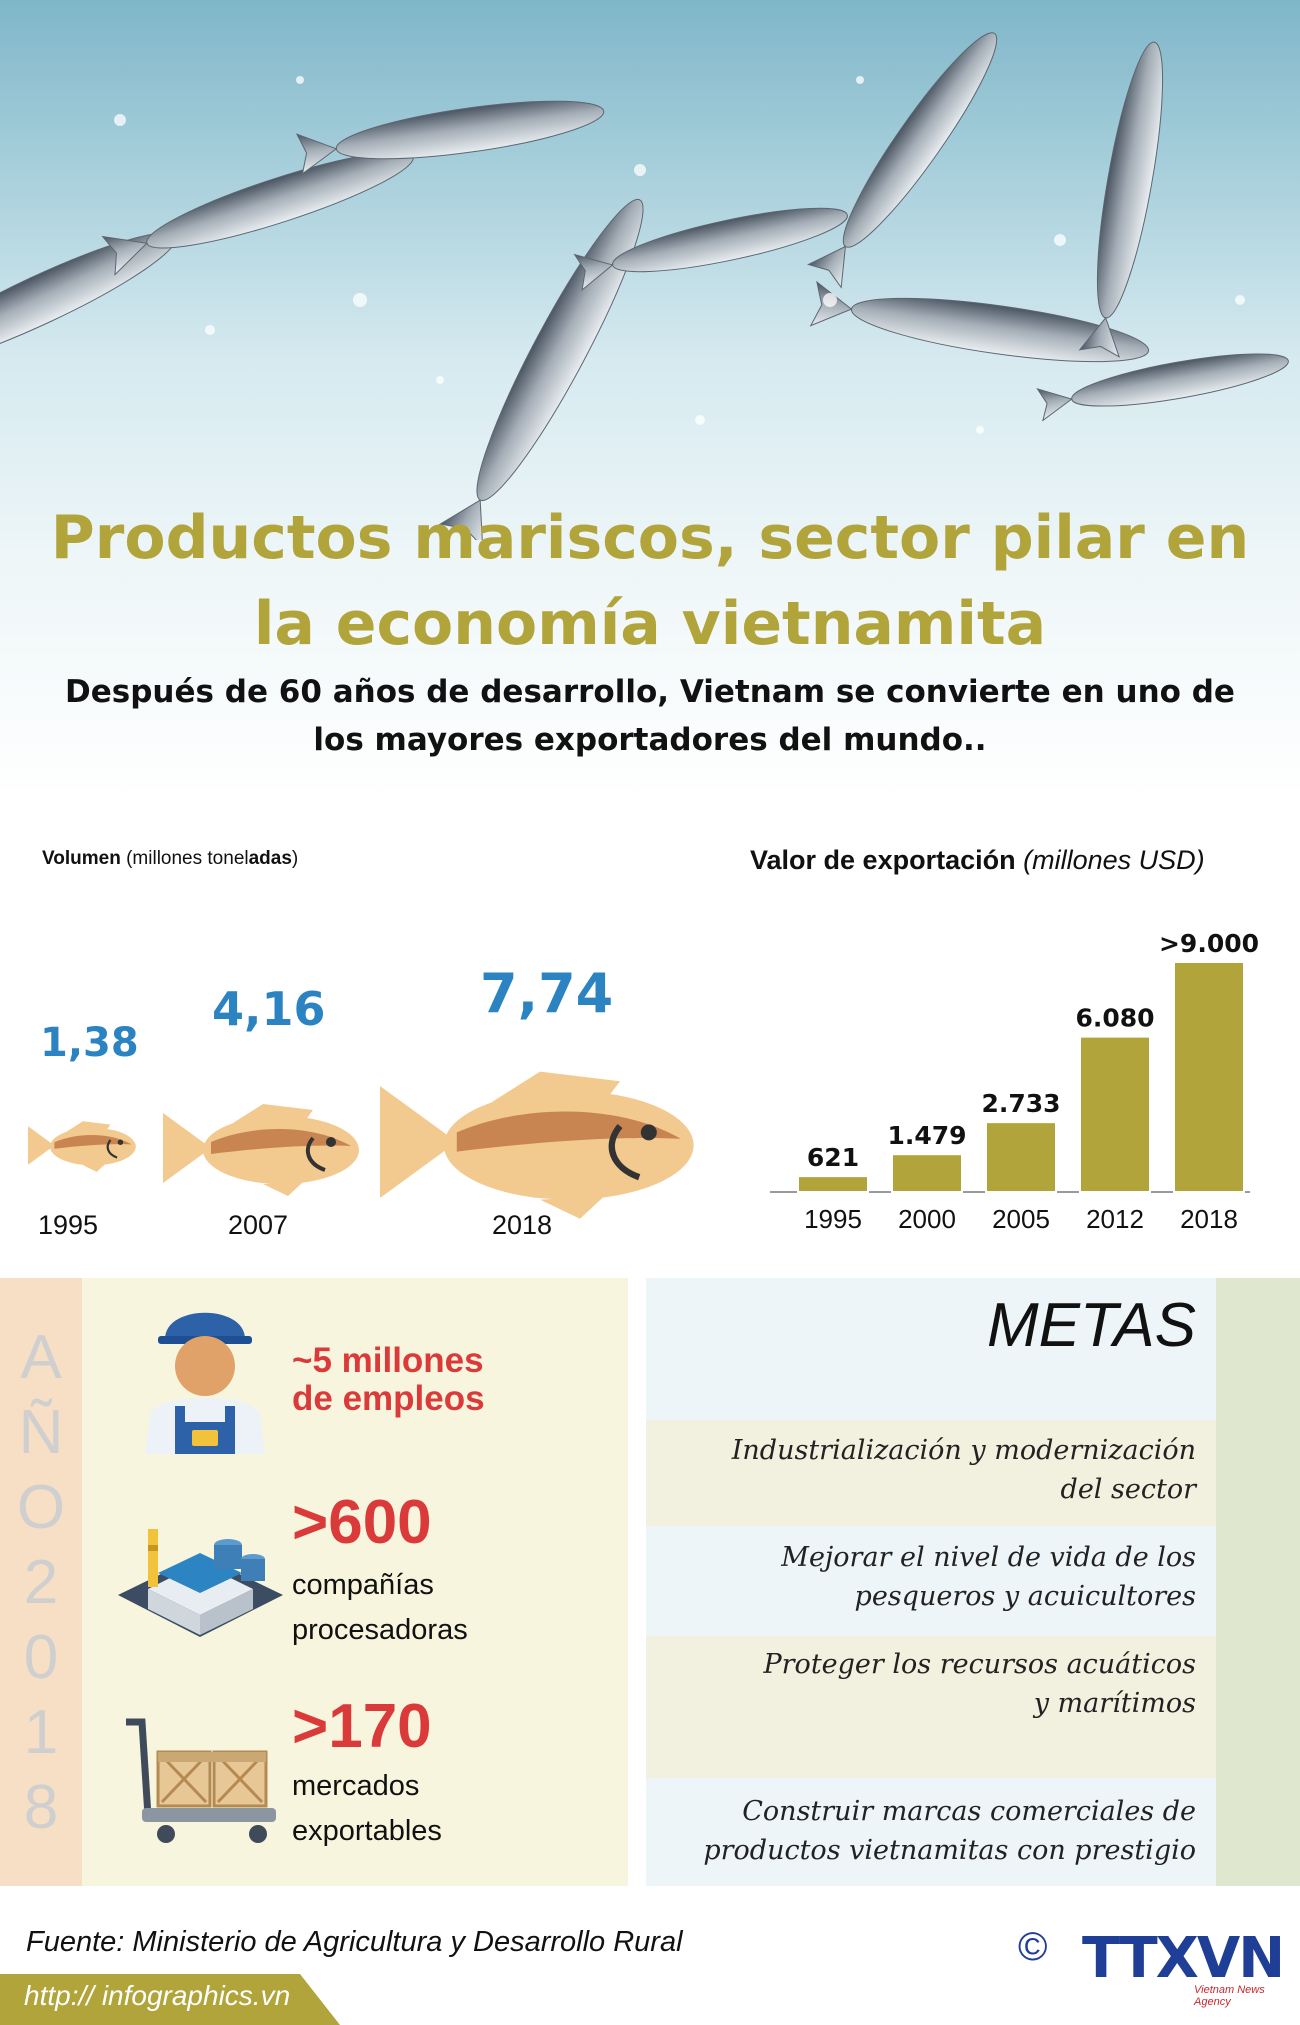 The image size is (1300, 2025). Describe the element at coordinates (1091, 1325) in the screenshot. I see `goals-title: METAS` at that location.